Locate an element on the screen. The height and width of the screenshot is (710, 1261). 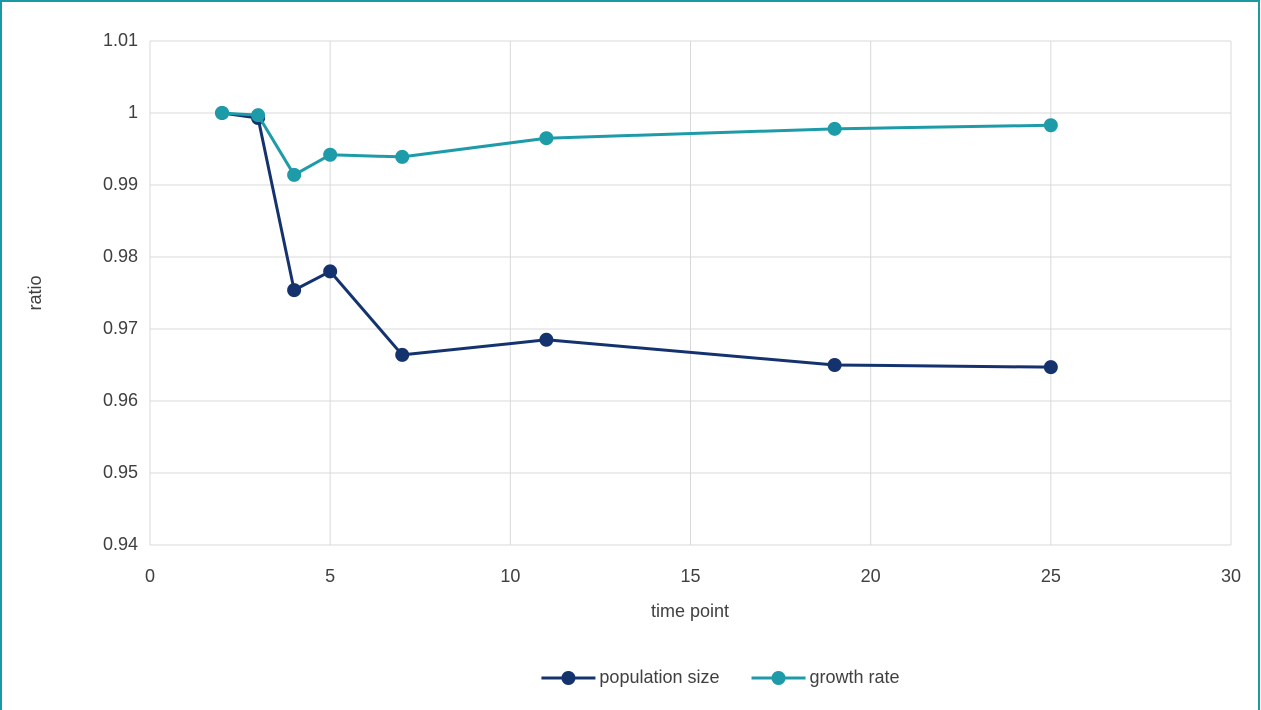
y-tick-label: 0.97 is located at coordinates (120, 328).